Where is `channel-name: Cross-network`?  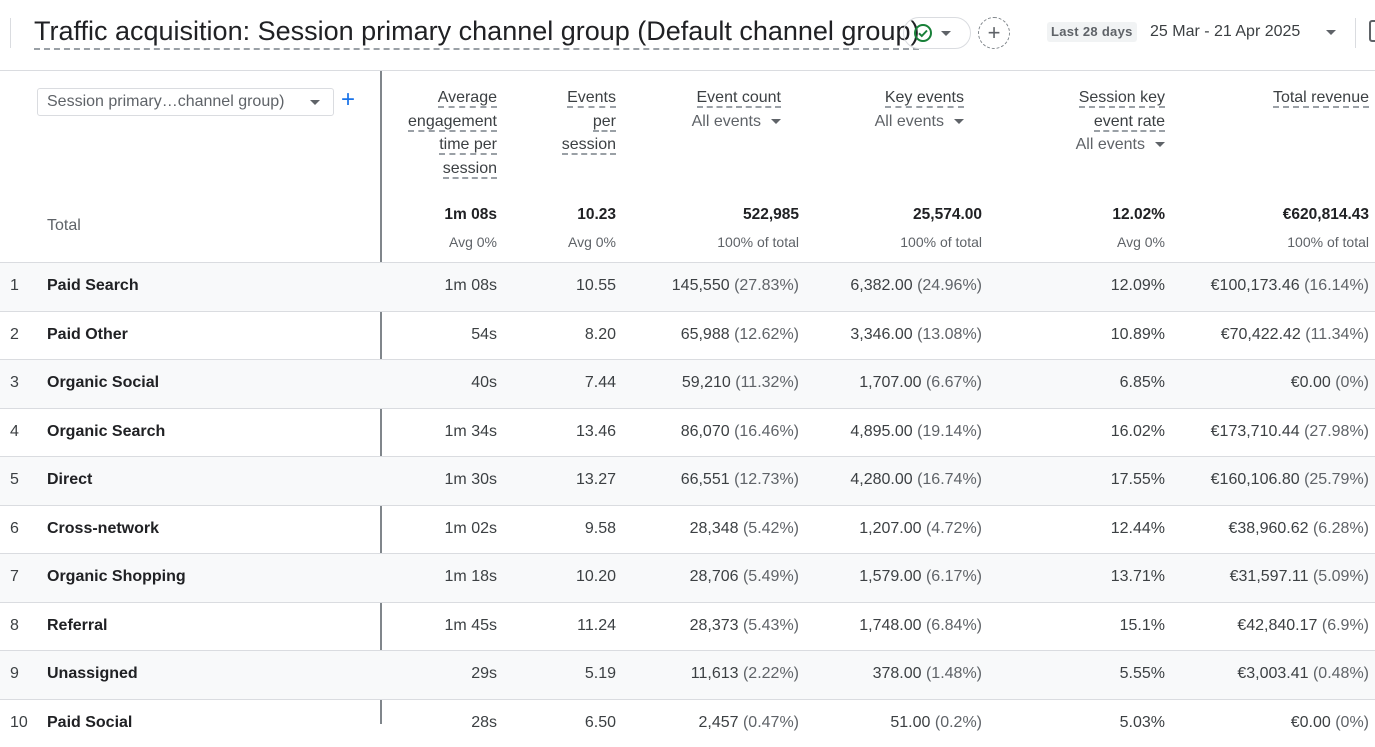 channel-name: Cross-network is located at coordinates (103, 529).